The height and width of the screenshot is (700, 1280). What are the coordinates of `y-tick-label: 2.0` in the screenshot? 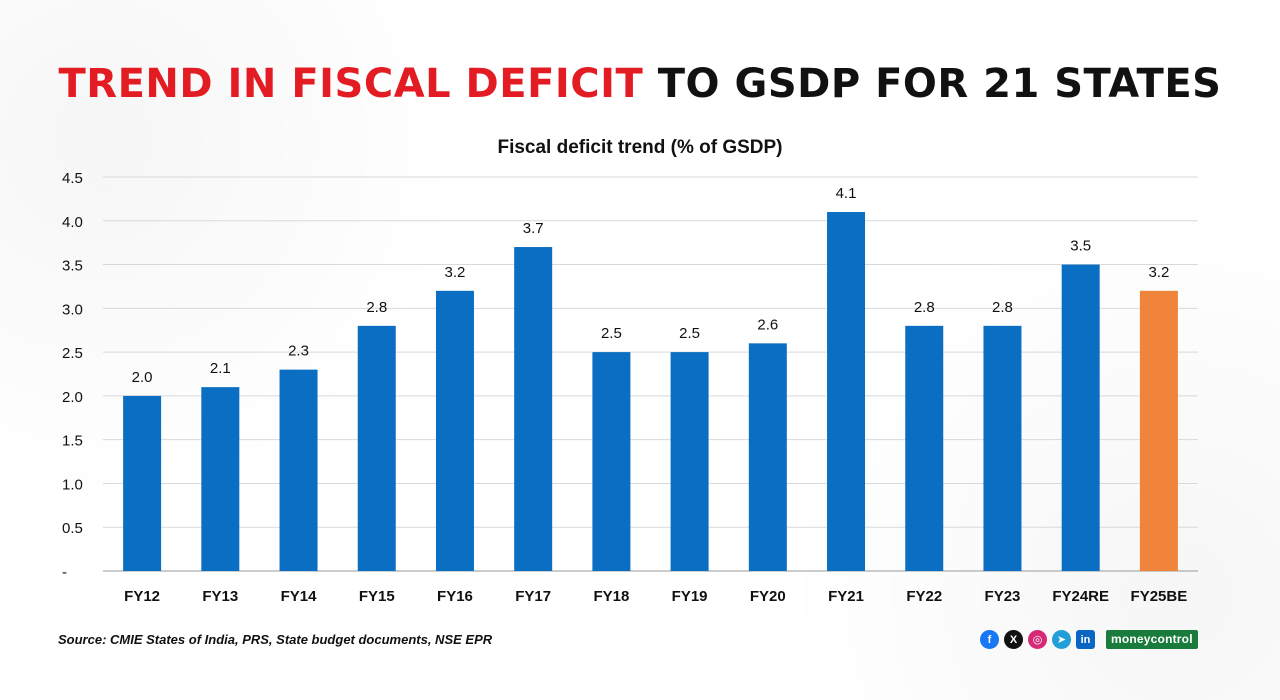 It's located at (72, 397).